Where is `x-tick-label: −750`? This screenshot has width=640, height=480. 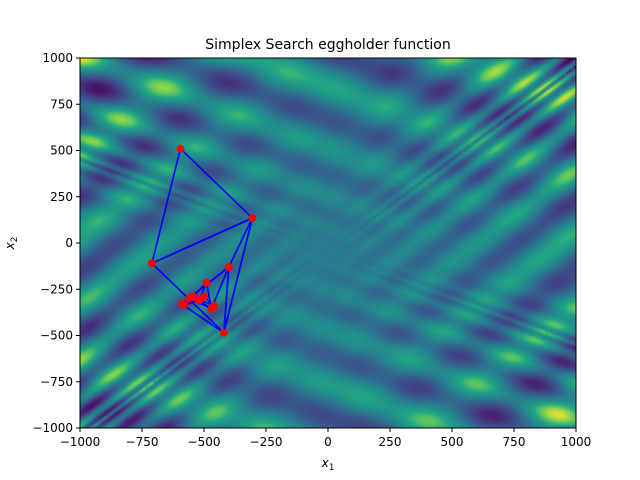
x-tick-label: −750 is located at coordinates (142, 442).